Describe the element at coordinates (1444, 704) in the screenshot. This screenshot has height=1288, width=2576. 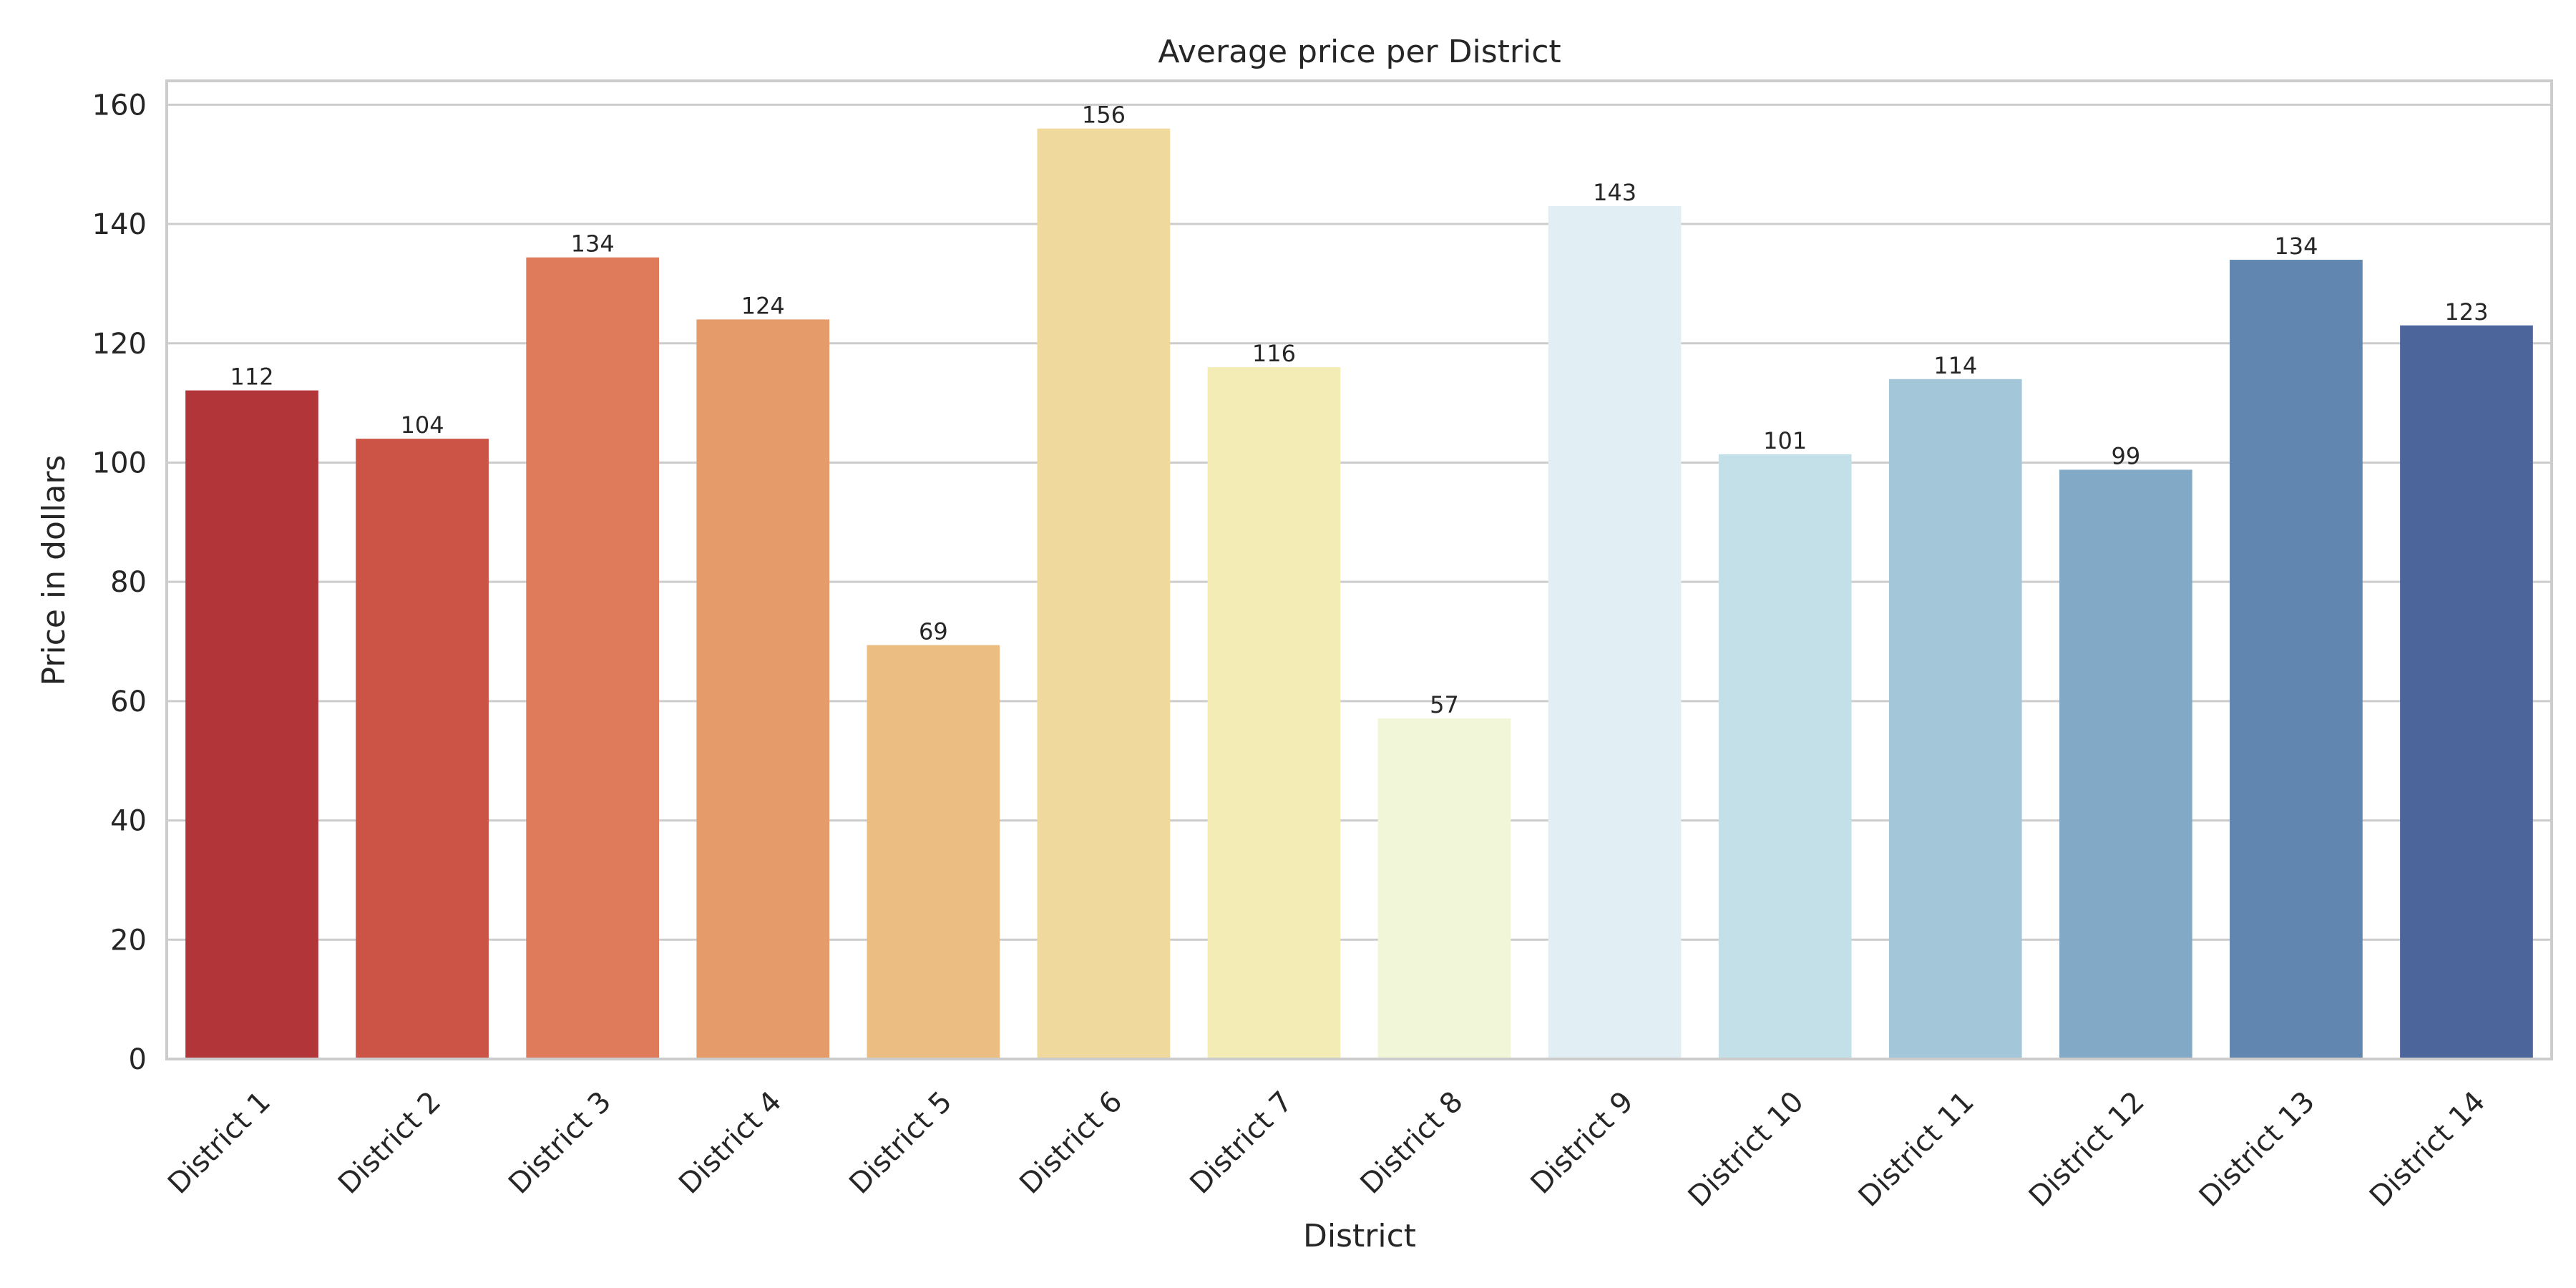
I see `bar-value-label: 57` at that location.